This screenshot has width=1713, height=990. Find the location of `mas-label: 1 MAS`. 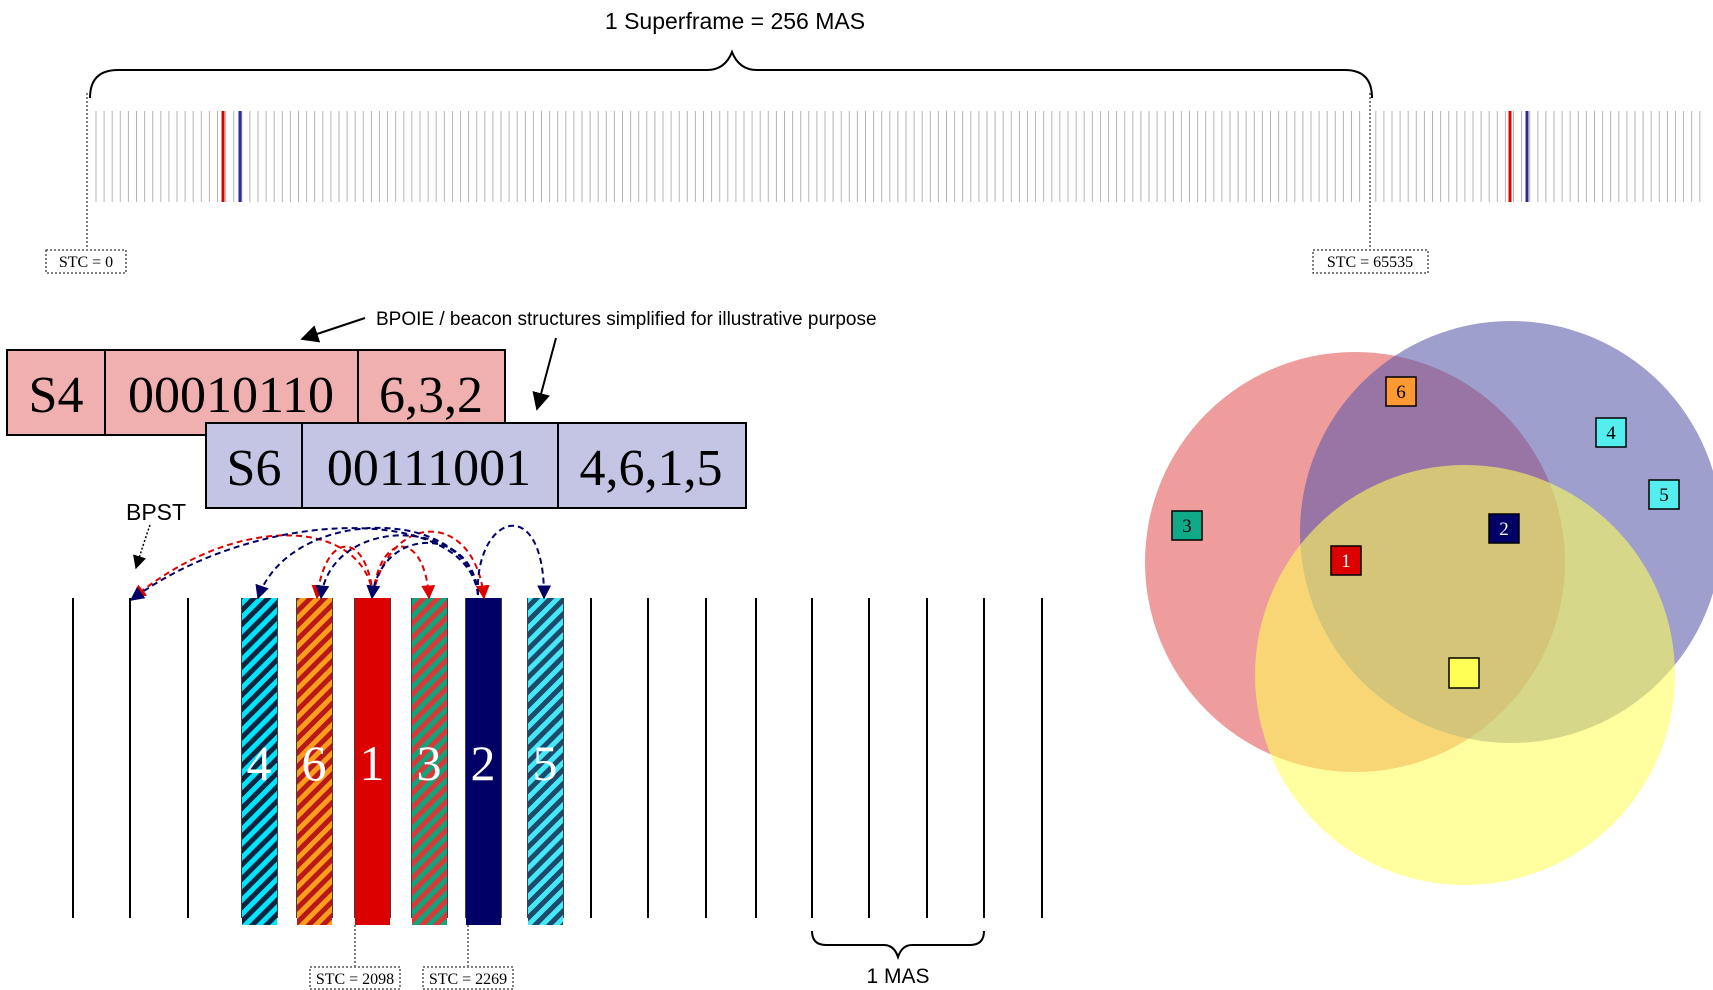

mas-label: 1 MAS is located at coordinates (897, 976).